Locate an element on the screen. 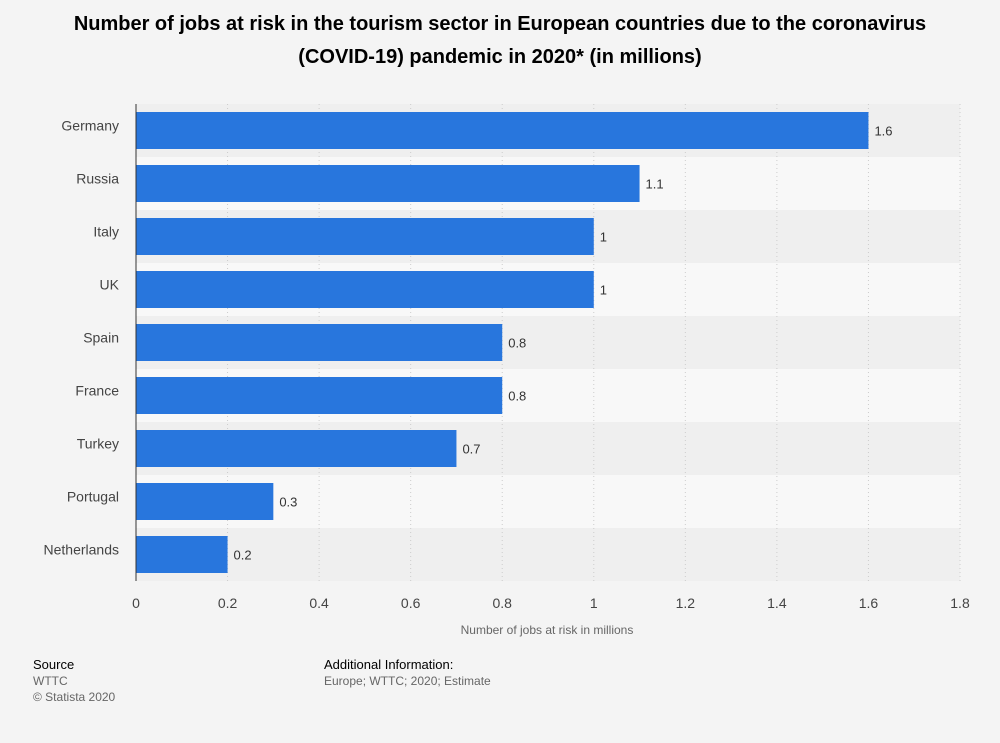 The width and height of the screenshot is (1000, 743). category-label: Netherlands is located at coordinates (82, 550).